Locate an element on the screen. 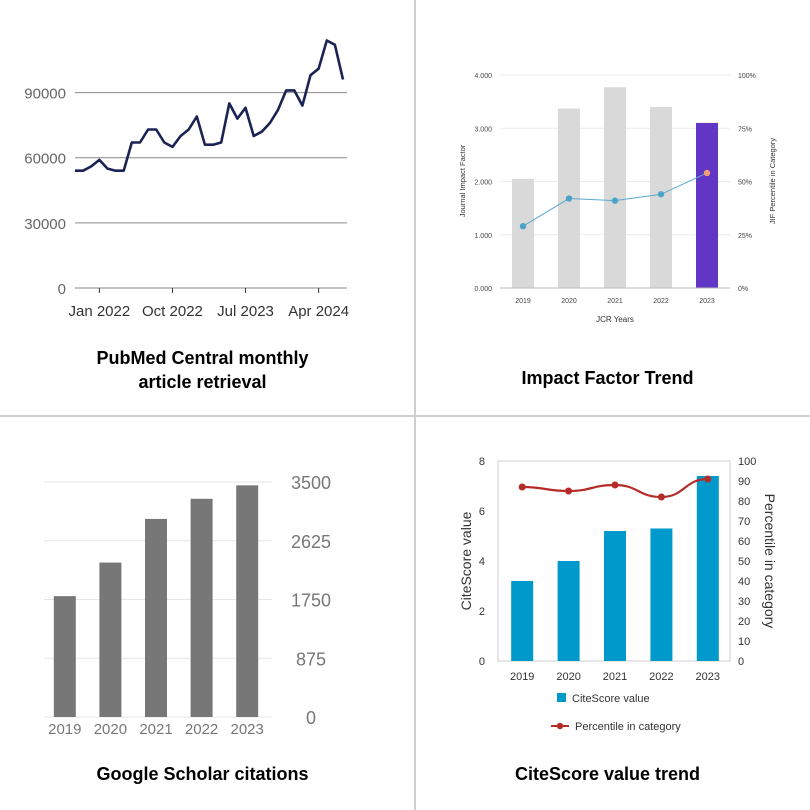  cs-y2-tick-label: 0 is located at coordinates (741, 662).